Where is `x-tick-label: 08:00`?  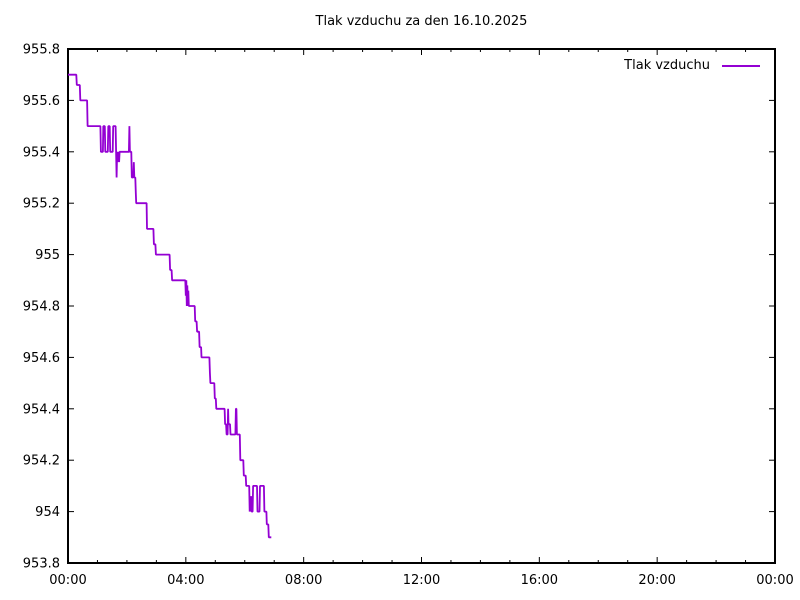 x-tick-label: 08:00 is located at coordinates (303, 580).